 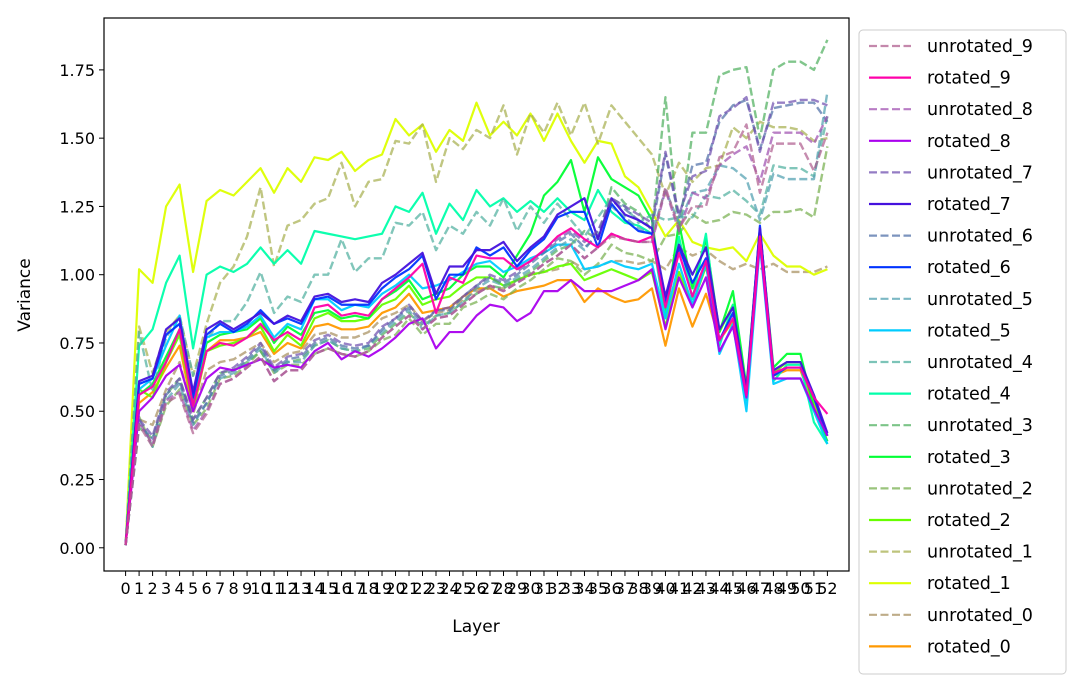 What do you see at coordinates (969, 79) in the screenshot?
I see `legend-label-rotated-9: rotated_9` at bounding box center [969, 79].